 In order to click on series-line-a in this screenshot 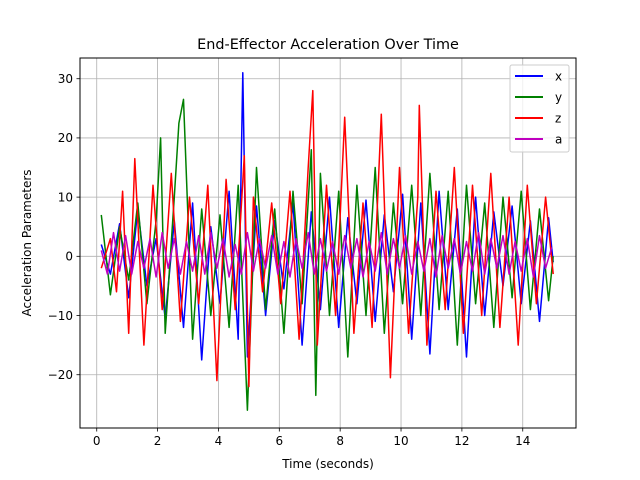, I will do `click(326, 254)`.